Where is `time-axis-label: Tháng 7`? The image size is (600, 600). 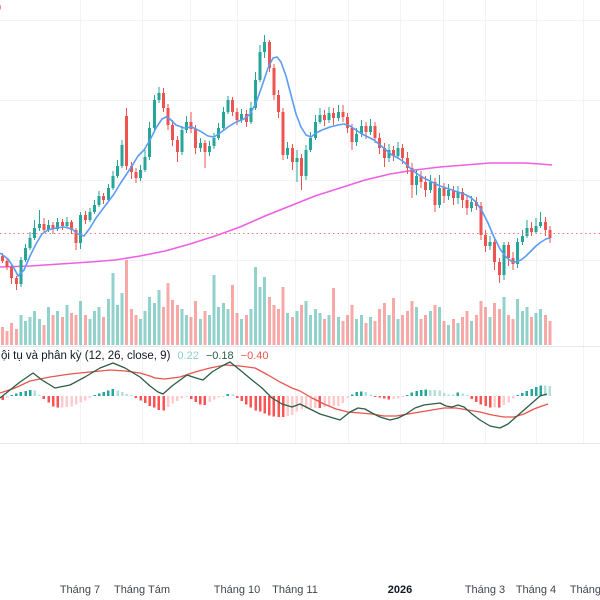
time-axis-label: Tháng 7 is located at coordinates (80, 590).